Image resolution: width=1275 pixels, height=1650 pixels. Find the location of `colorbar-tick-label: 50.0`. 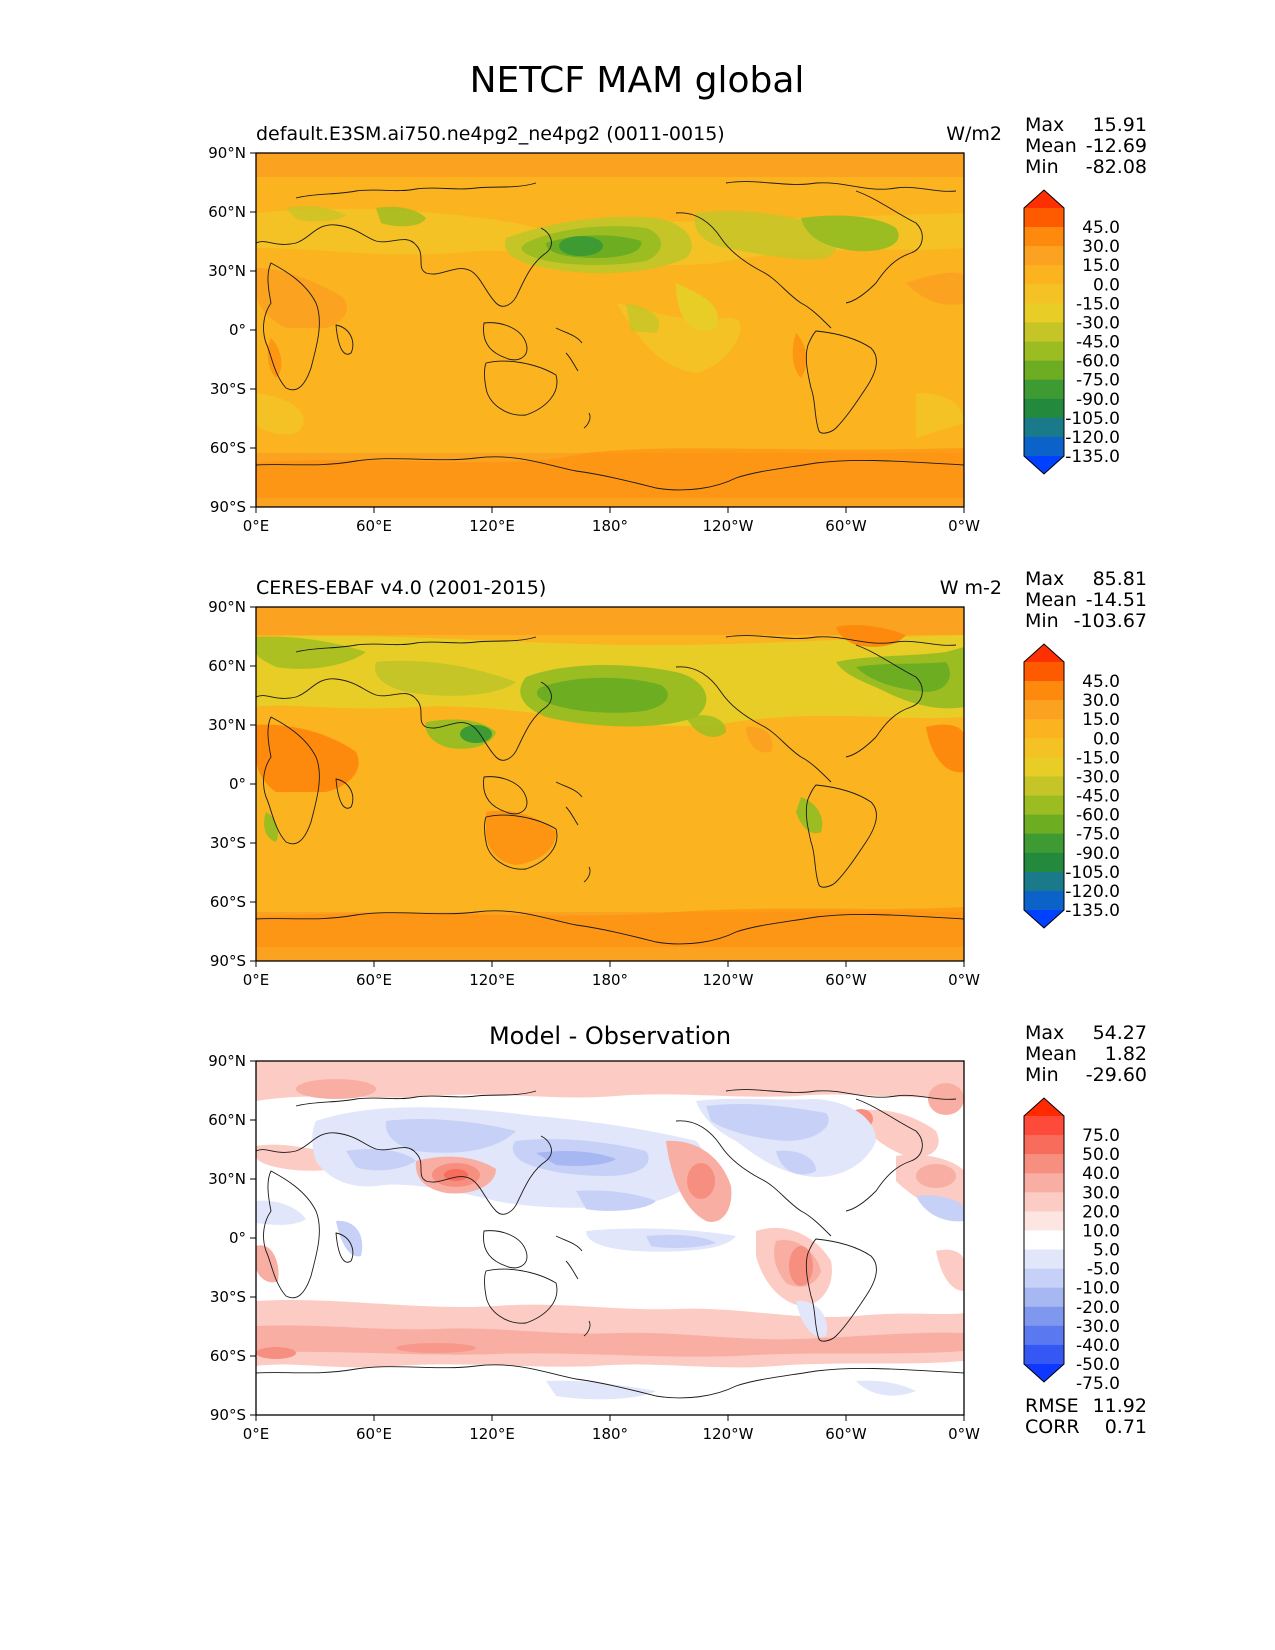

colorbar-tick-label: 50.0 is located at coordinates (1101, 1155).